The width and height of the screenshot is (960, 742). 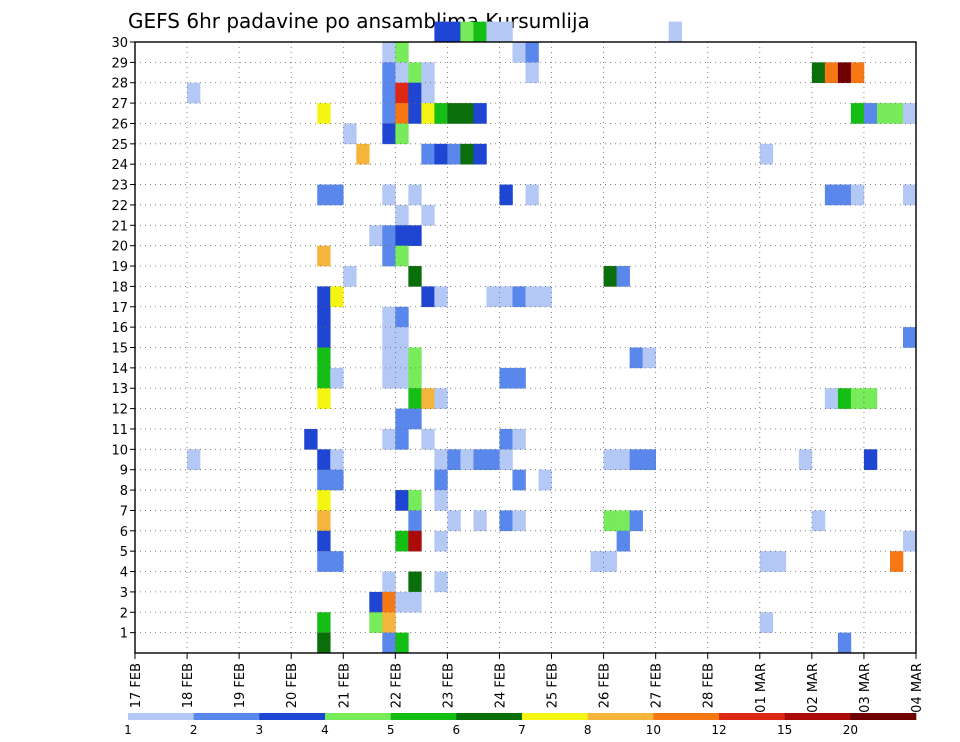 What do you see at coordinates (119, 104) in the screenshot?
I see `y-tick-label: 27` at bounding box center [119, 104].